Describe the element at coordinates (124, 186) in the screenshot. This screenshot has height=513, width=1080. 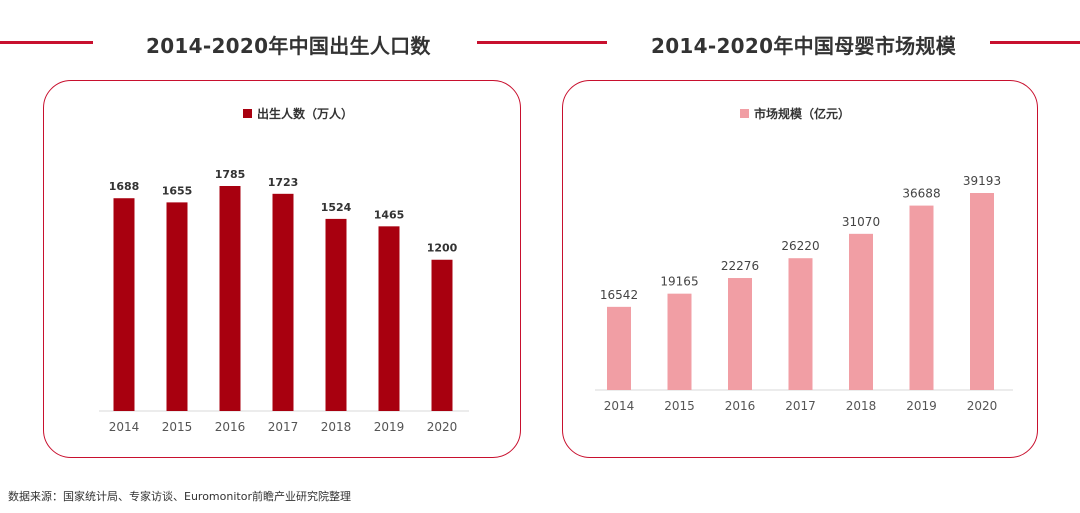
I see `data-label-2014: 1688` at that location.